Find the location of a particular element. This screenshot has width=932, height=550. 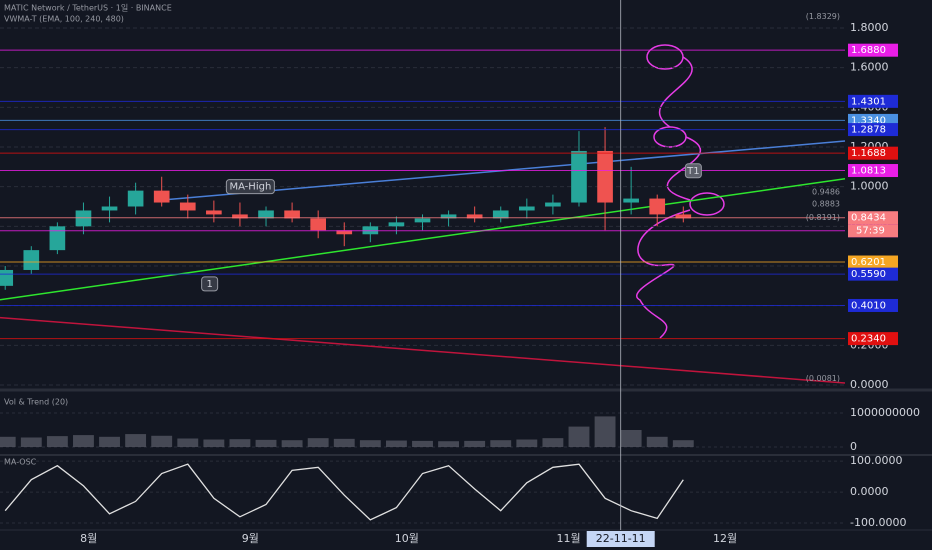

level-value-label: (0.0081) is located at coordinates (823, 378).